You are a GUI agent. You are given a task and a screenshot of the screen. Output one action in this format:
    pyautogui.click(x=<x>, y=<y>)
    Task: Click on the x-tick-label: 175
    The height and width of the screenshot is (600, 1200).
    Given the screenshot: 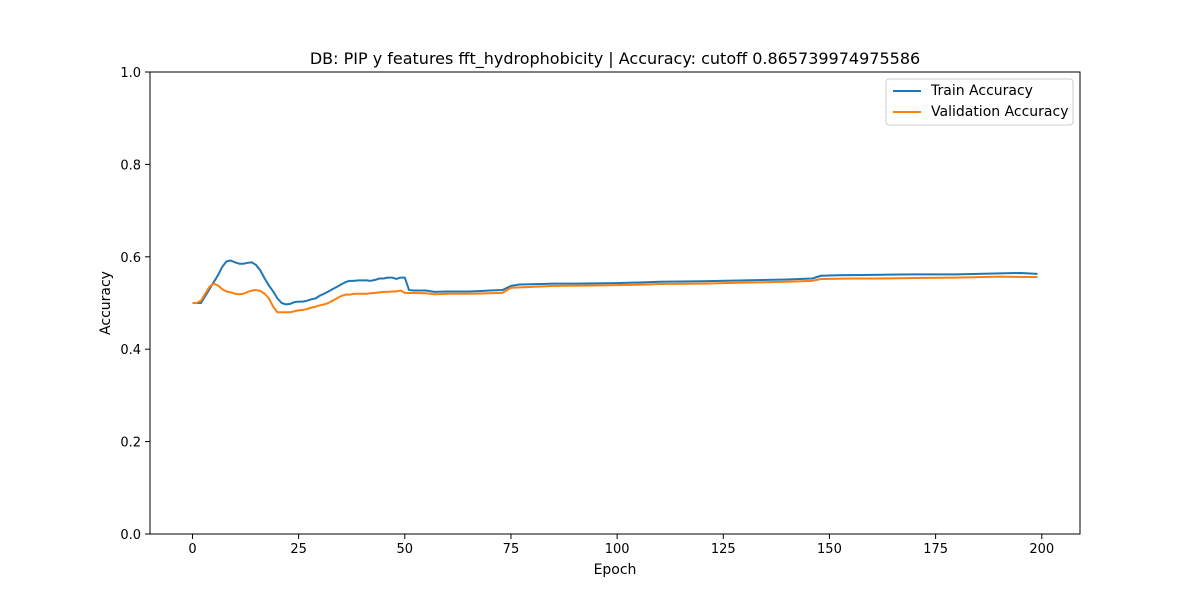 What is the action you would take?
    pyautogui.click(x=935, y=549)
    